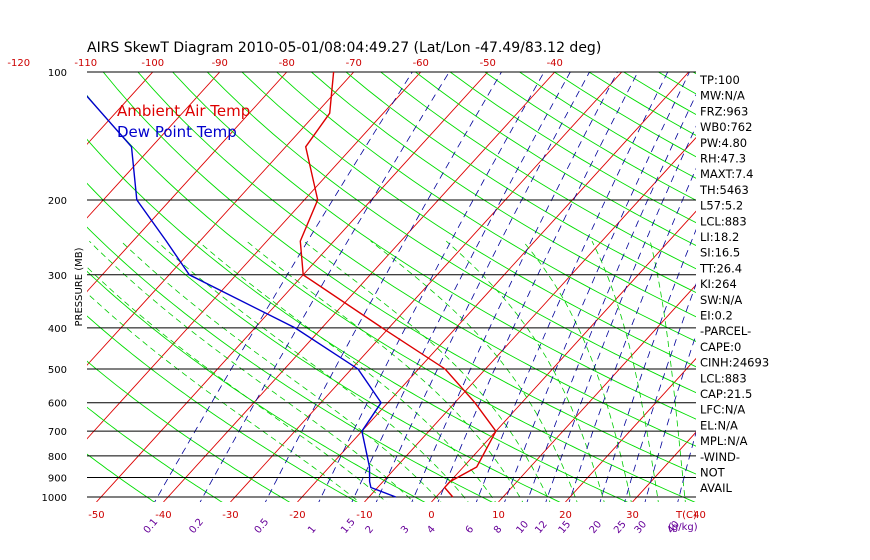 This screenshot has width=870, height=560. I want to click on top-temp-tick: -80, so click(287, 63).